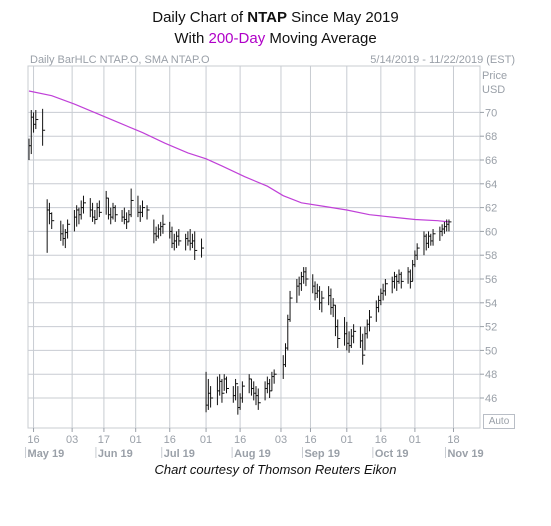 The image size is (551, 526). Describe the element at coordinates (237, 38) in the screenshot. I see `ma-label: 200-Day` at that location.